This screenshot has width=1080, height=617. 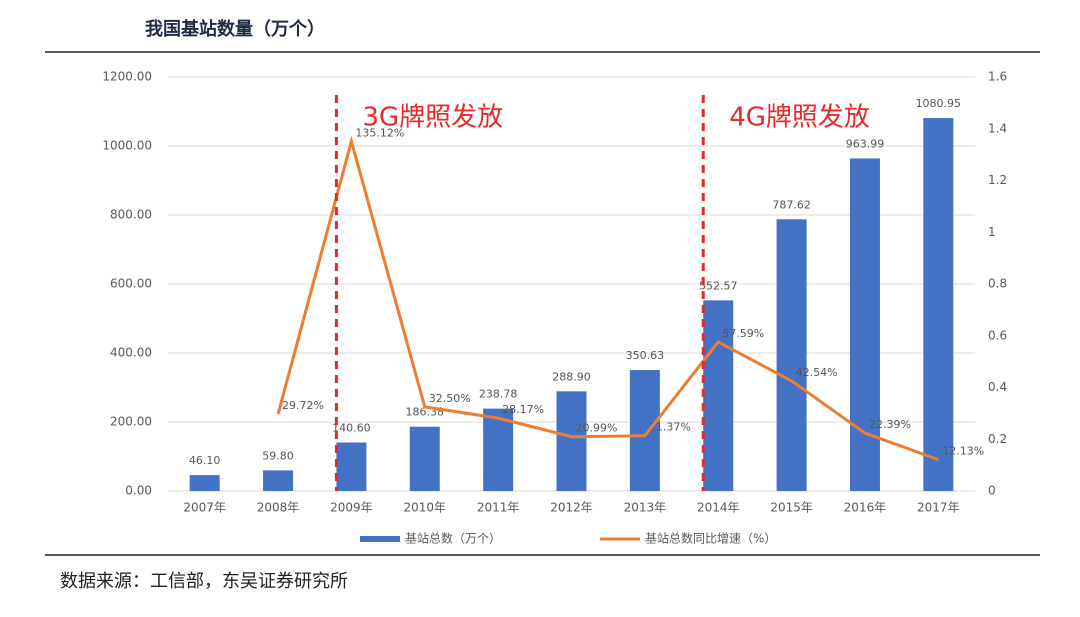 What do you see at coordinates (351, 508) in the screenshot?
I see `x-tick-label: 2009年` at bounding box center [351, 508].